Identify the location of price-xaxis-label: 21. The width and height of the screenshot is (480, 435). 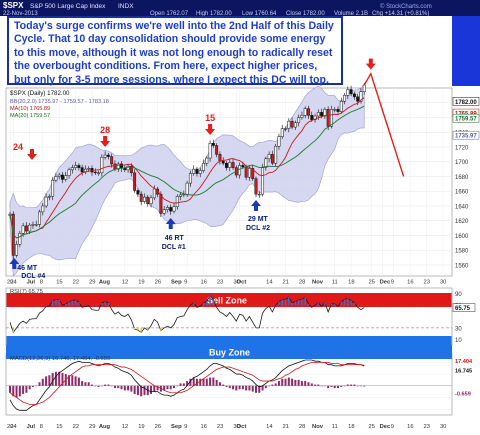
(286, 283).